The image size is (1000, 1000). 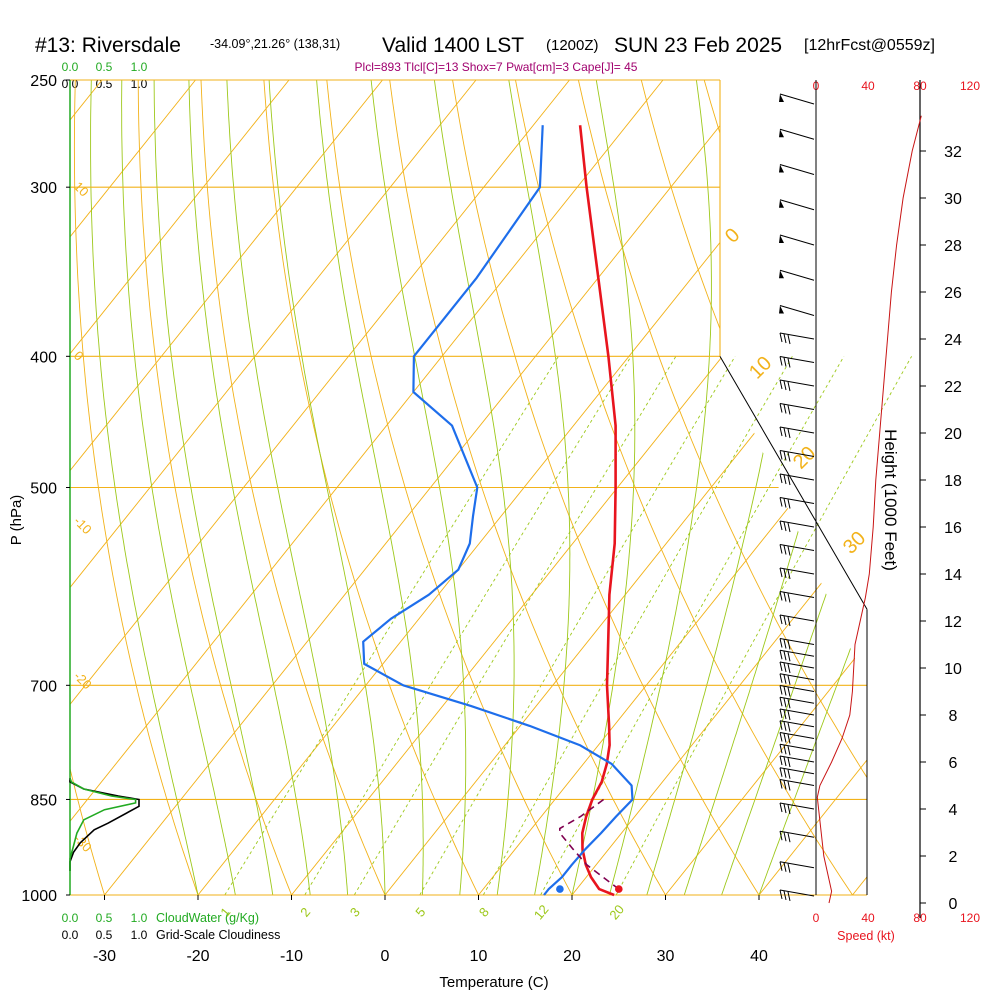 I want to click on pressure-tick-label: 500, so click(x=43, y=489).